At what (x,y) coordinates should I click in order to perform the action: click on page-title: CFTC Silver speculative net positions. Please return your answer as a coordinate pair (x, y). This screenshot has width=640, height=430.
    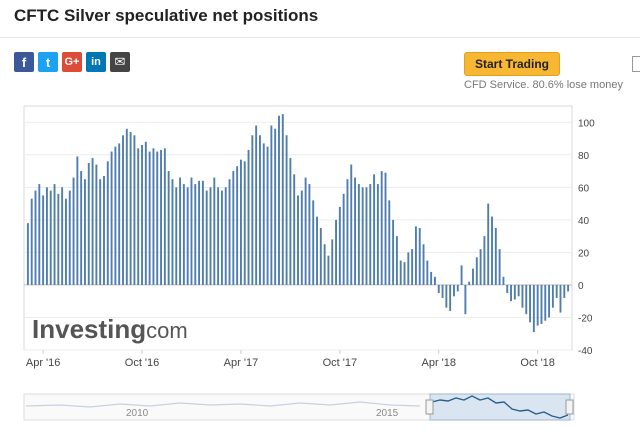
    Looking at the image, I should click on (166, 15).